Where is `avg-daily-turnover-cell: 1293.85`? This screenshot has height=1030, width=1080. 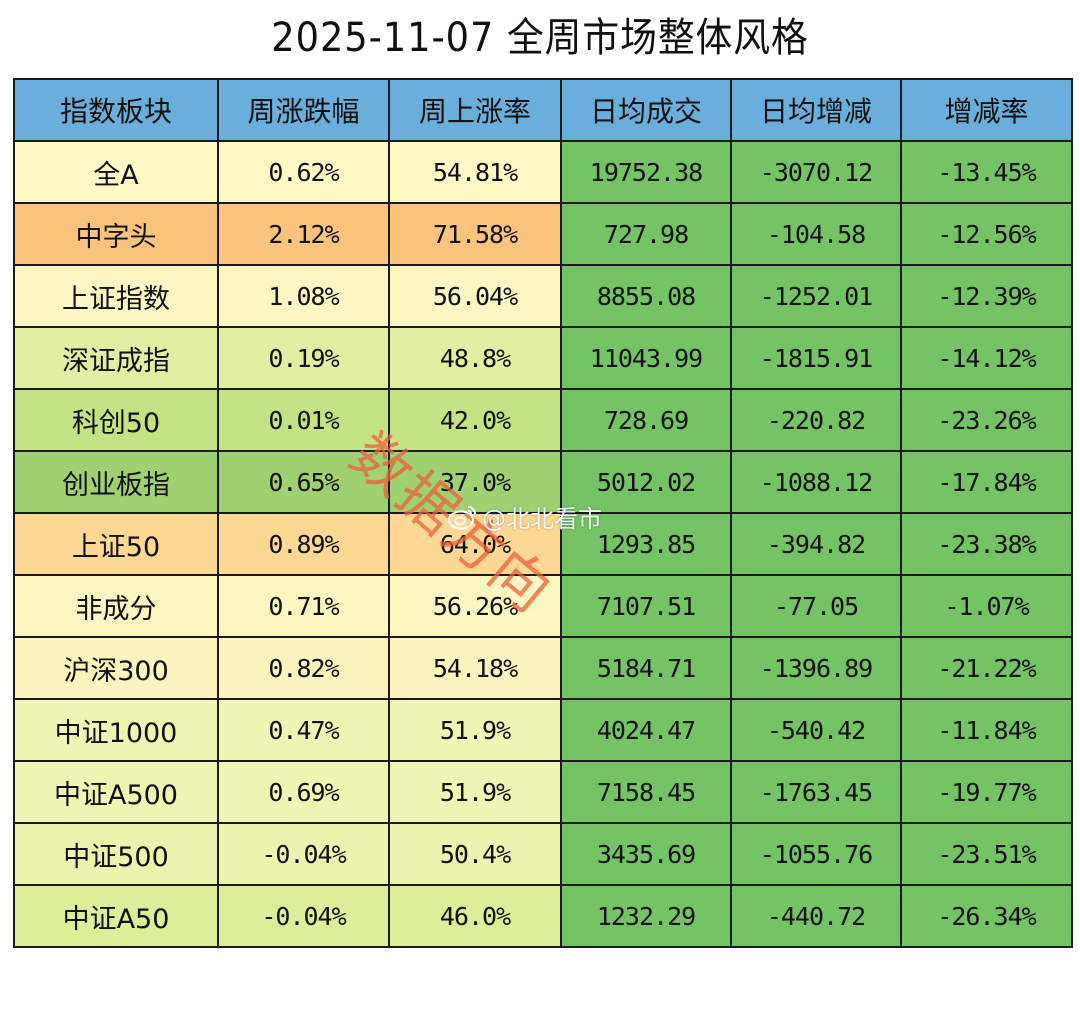
avg-daily-turnover-cell: 1293.85 is located at coordinates (646, 544).